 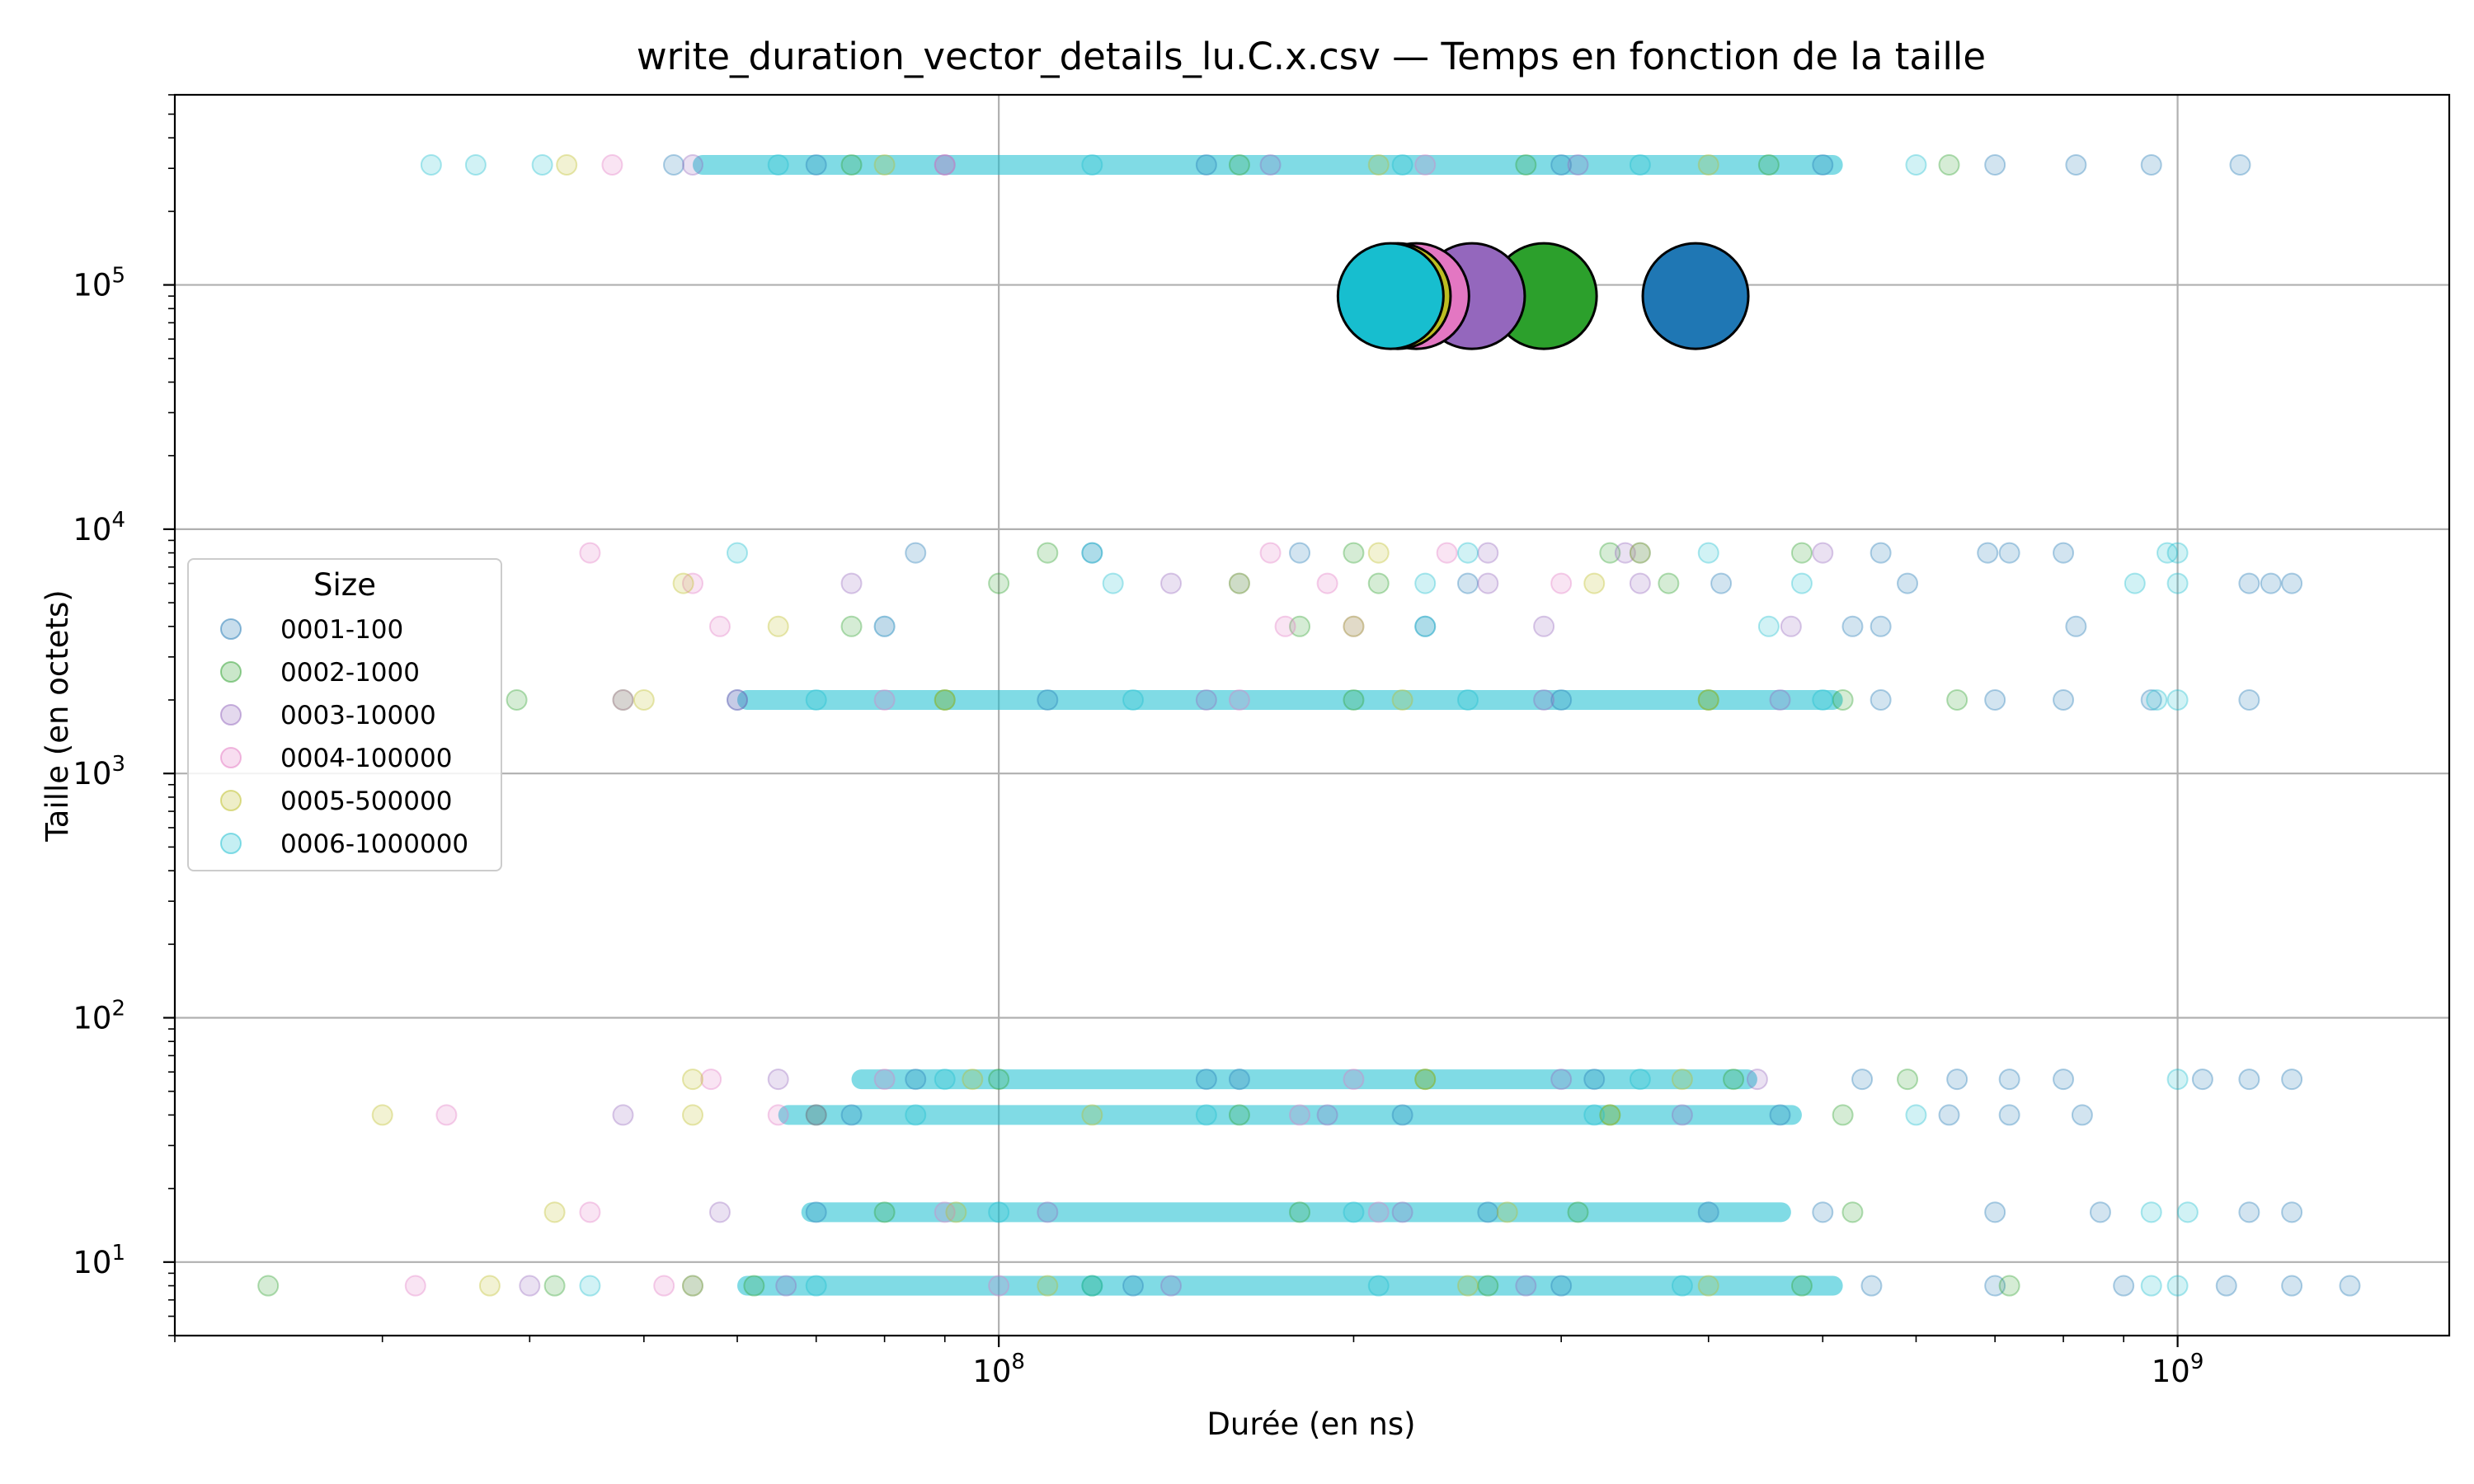 I want to click on y-tick-label: 104, so click(x=99, y=527).